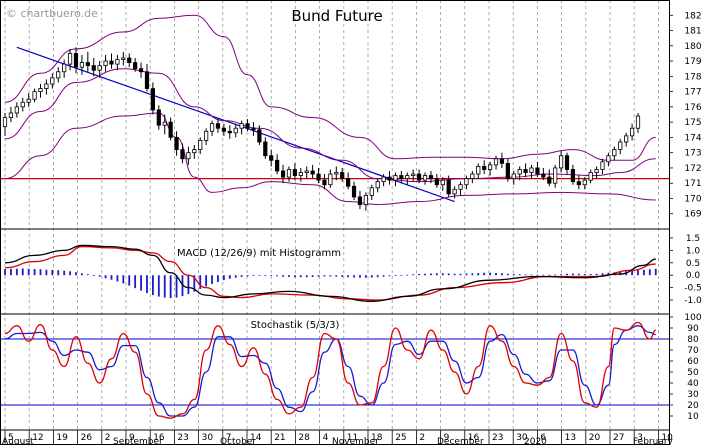 Image resolution: width=723 pixels, height=445 pixels. Describe the element at coordinates (693, 406) in the screenshot. I see `y-tick-label: 20` at that location.